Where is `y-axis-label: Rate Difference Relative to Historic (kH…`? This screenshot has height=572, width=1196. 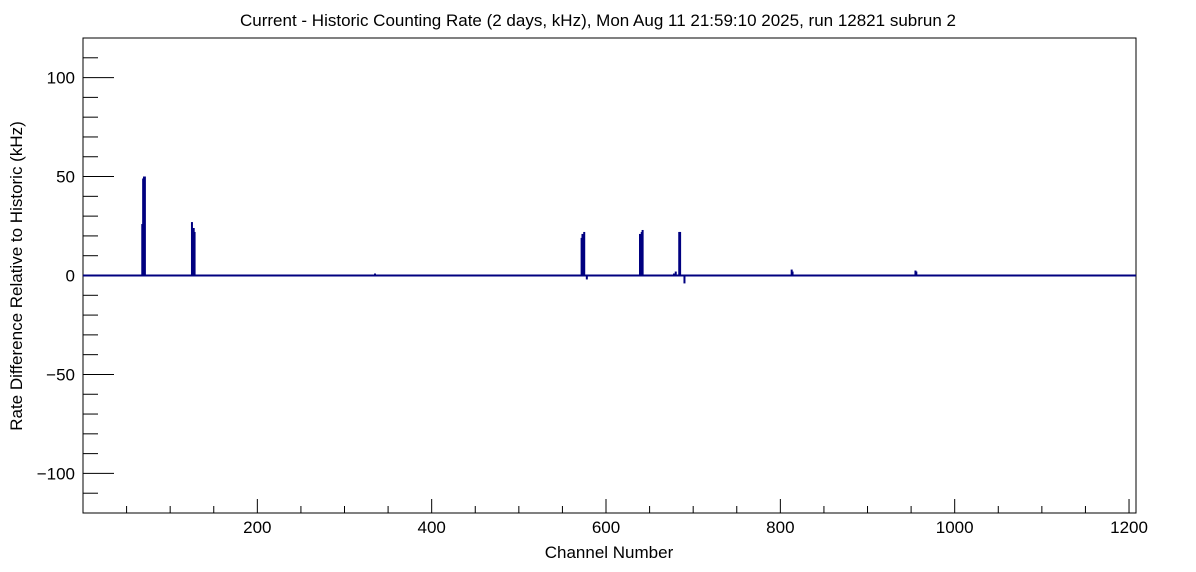
y-axis-label: Rate Difference Relative to Historic (kH… is located at coordinates (16, 276).